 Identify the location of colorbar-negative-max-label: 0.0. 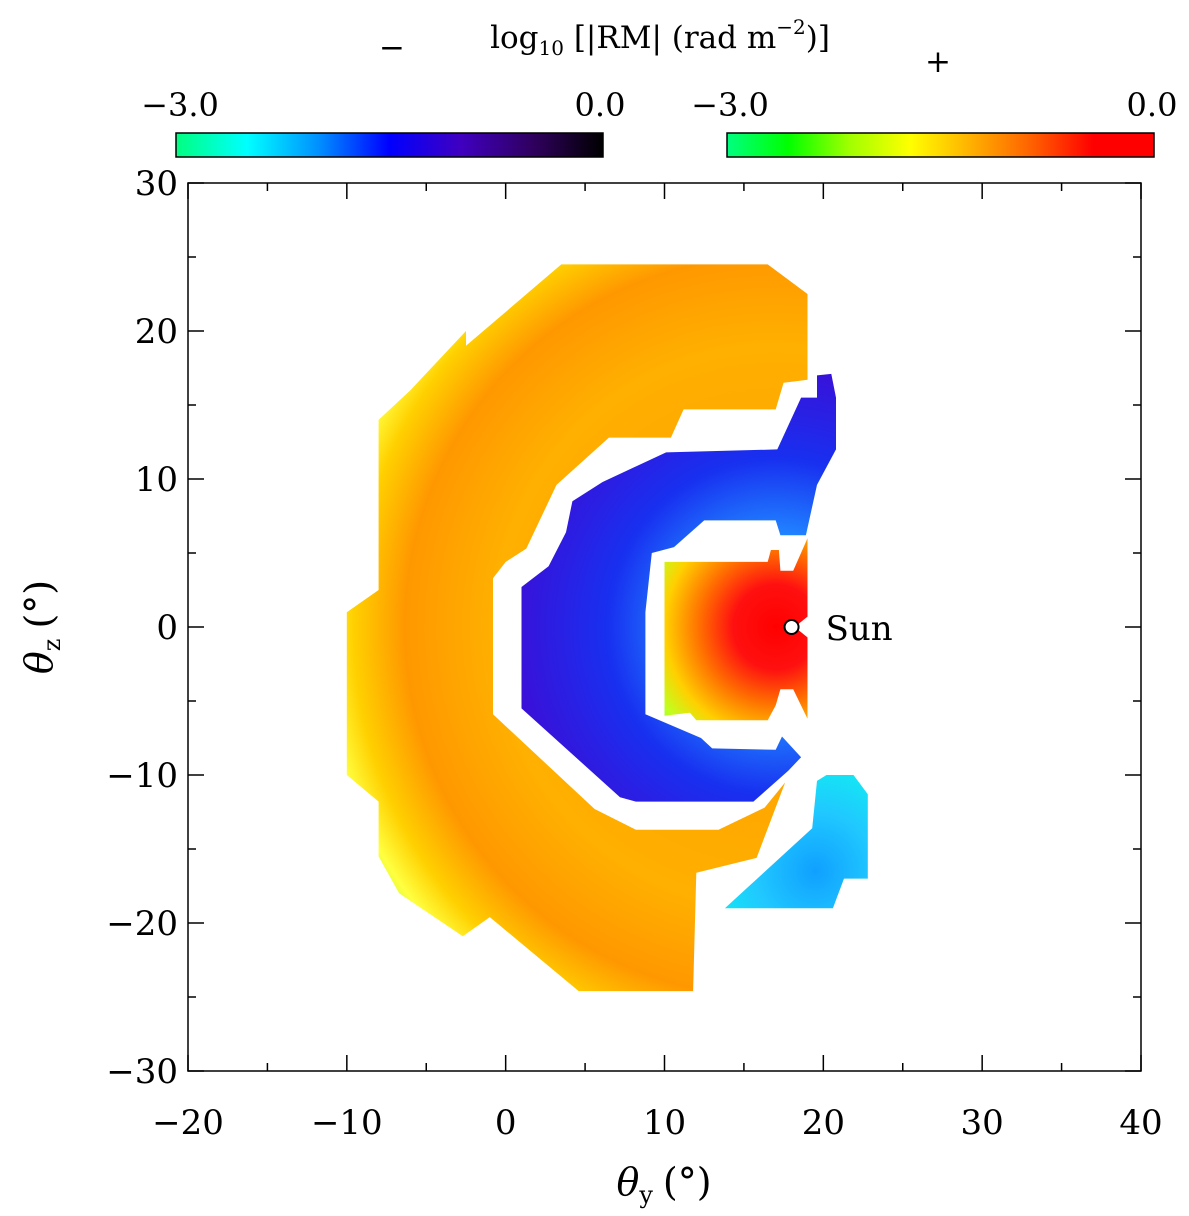
(600, 105).